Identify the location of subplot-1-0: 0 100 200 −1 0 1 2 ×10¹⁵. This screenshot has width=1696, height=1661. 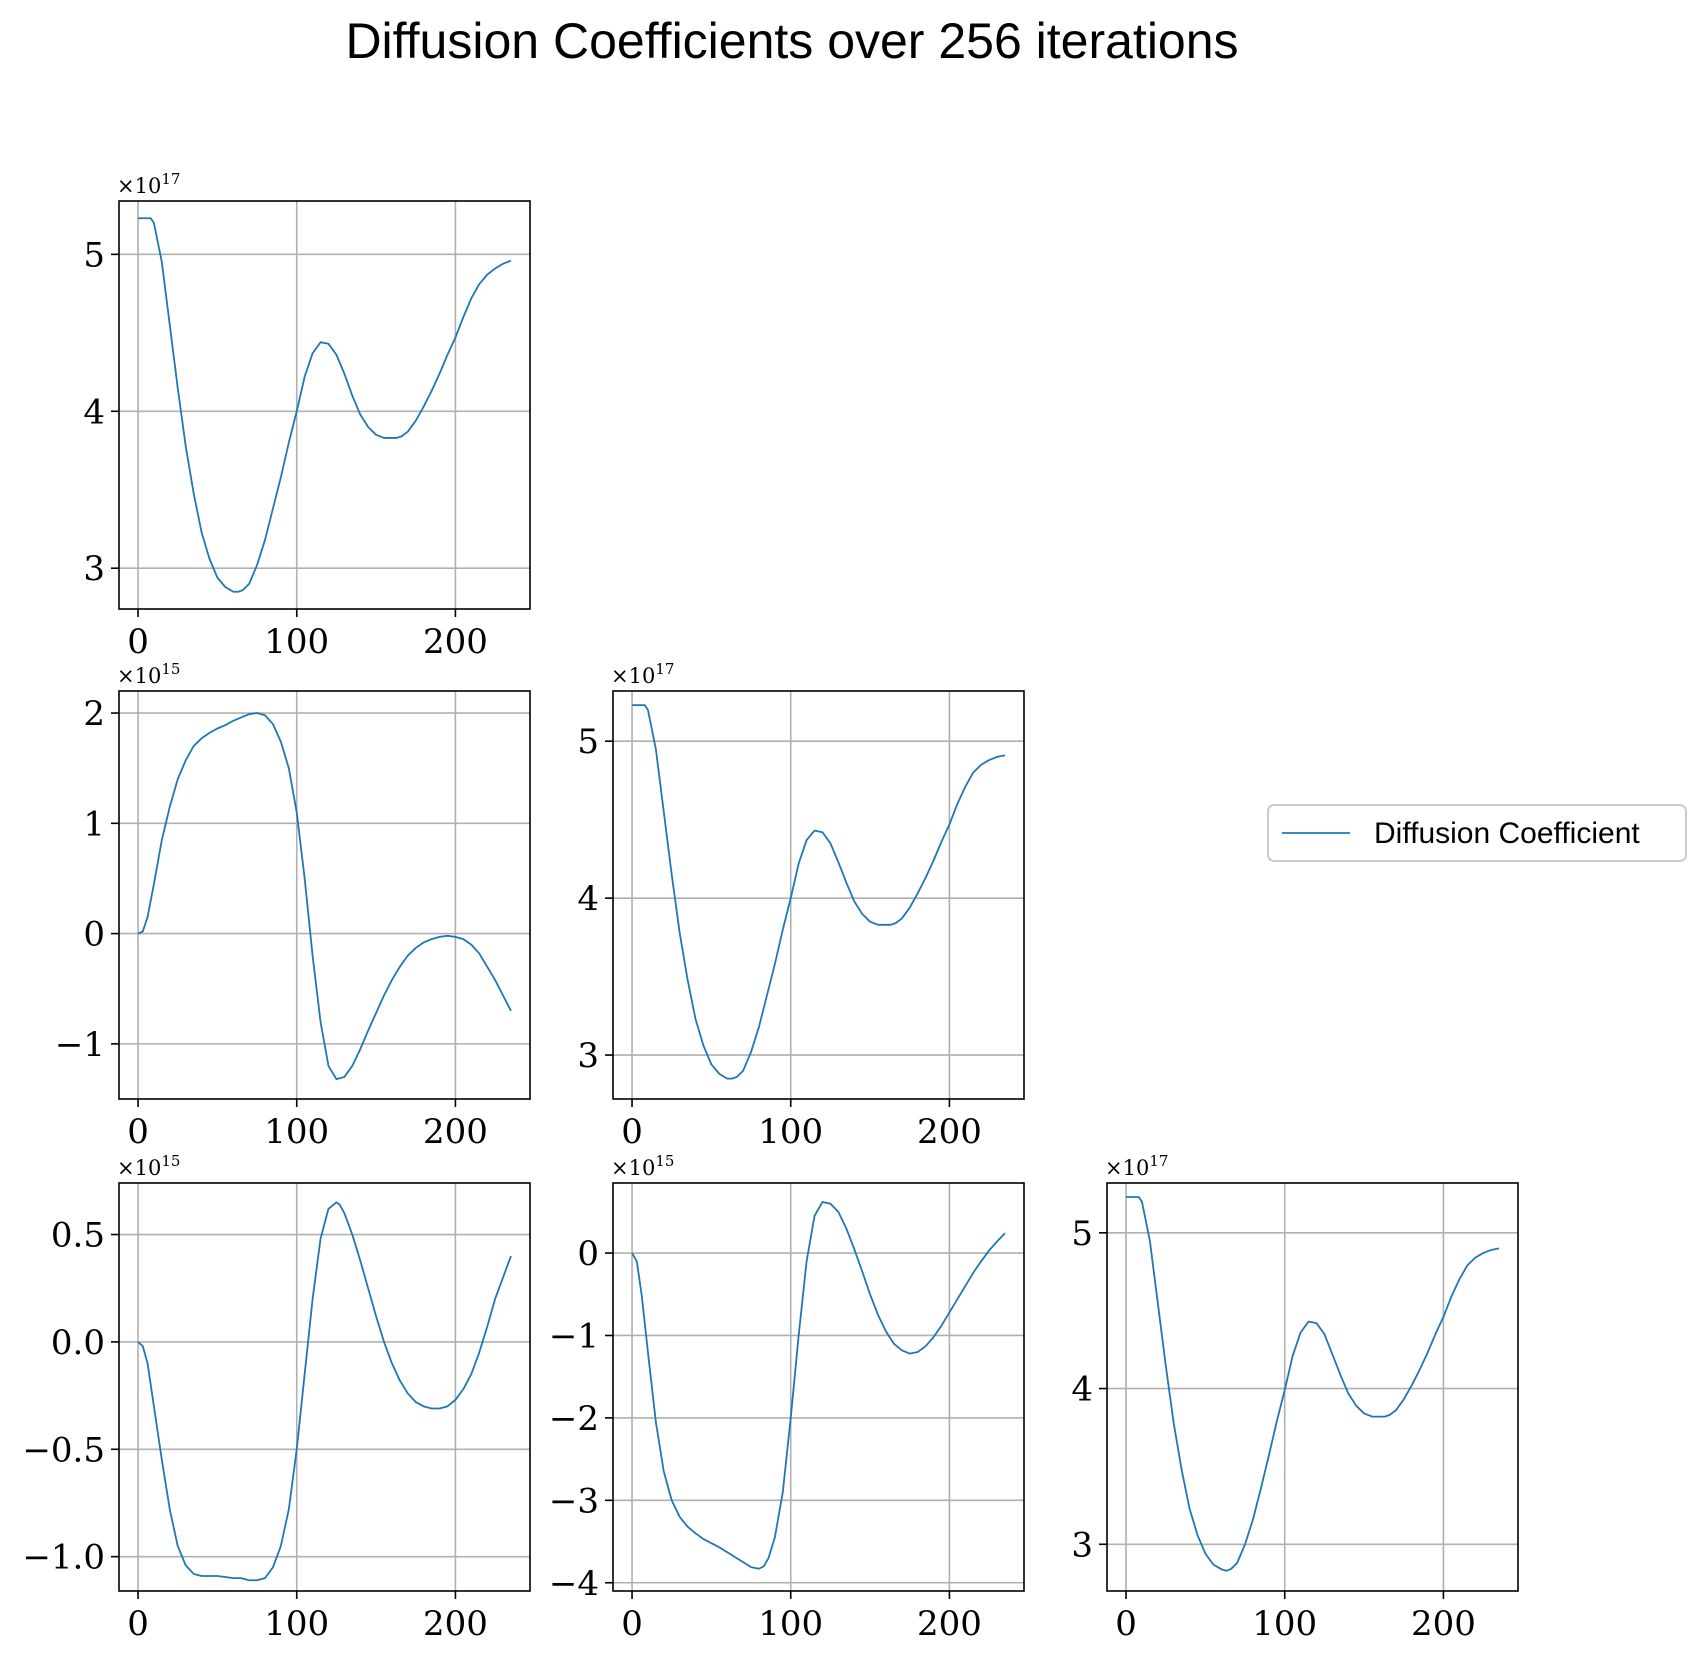
(293, 906).